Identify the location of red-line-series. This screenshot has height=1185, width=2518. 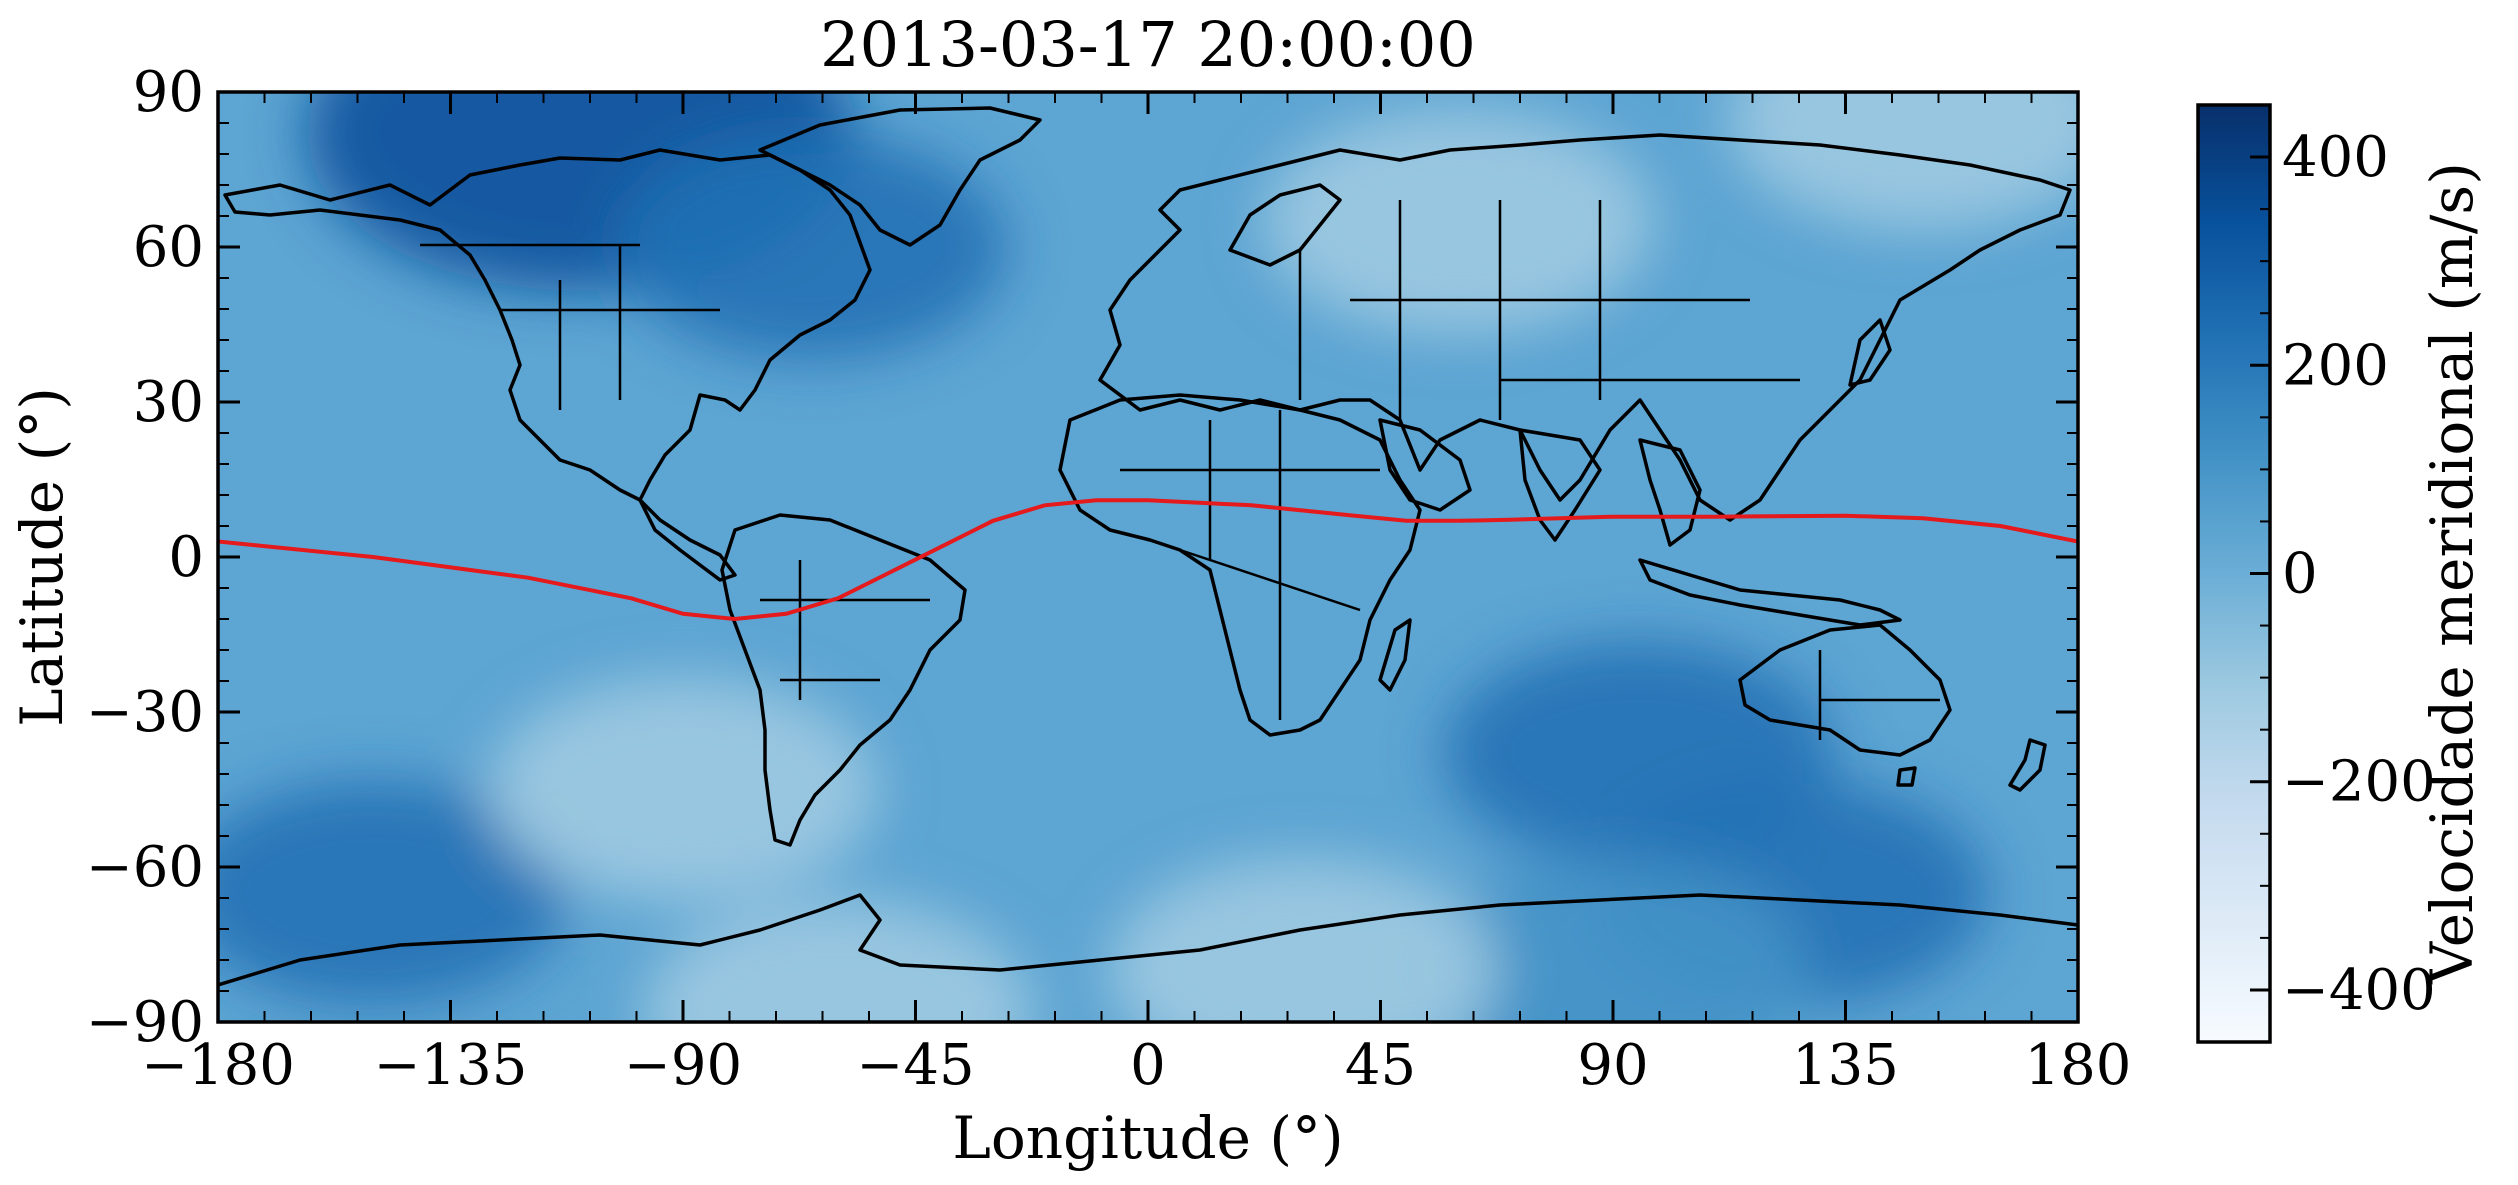
(1148, 560).